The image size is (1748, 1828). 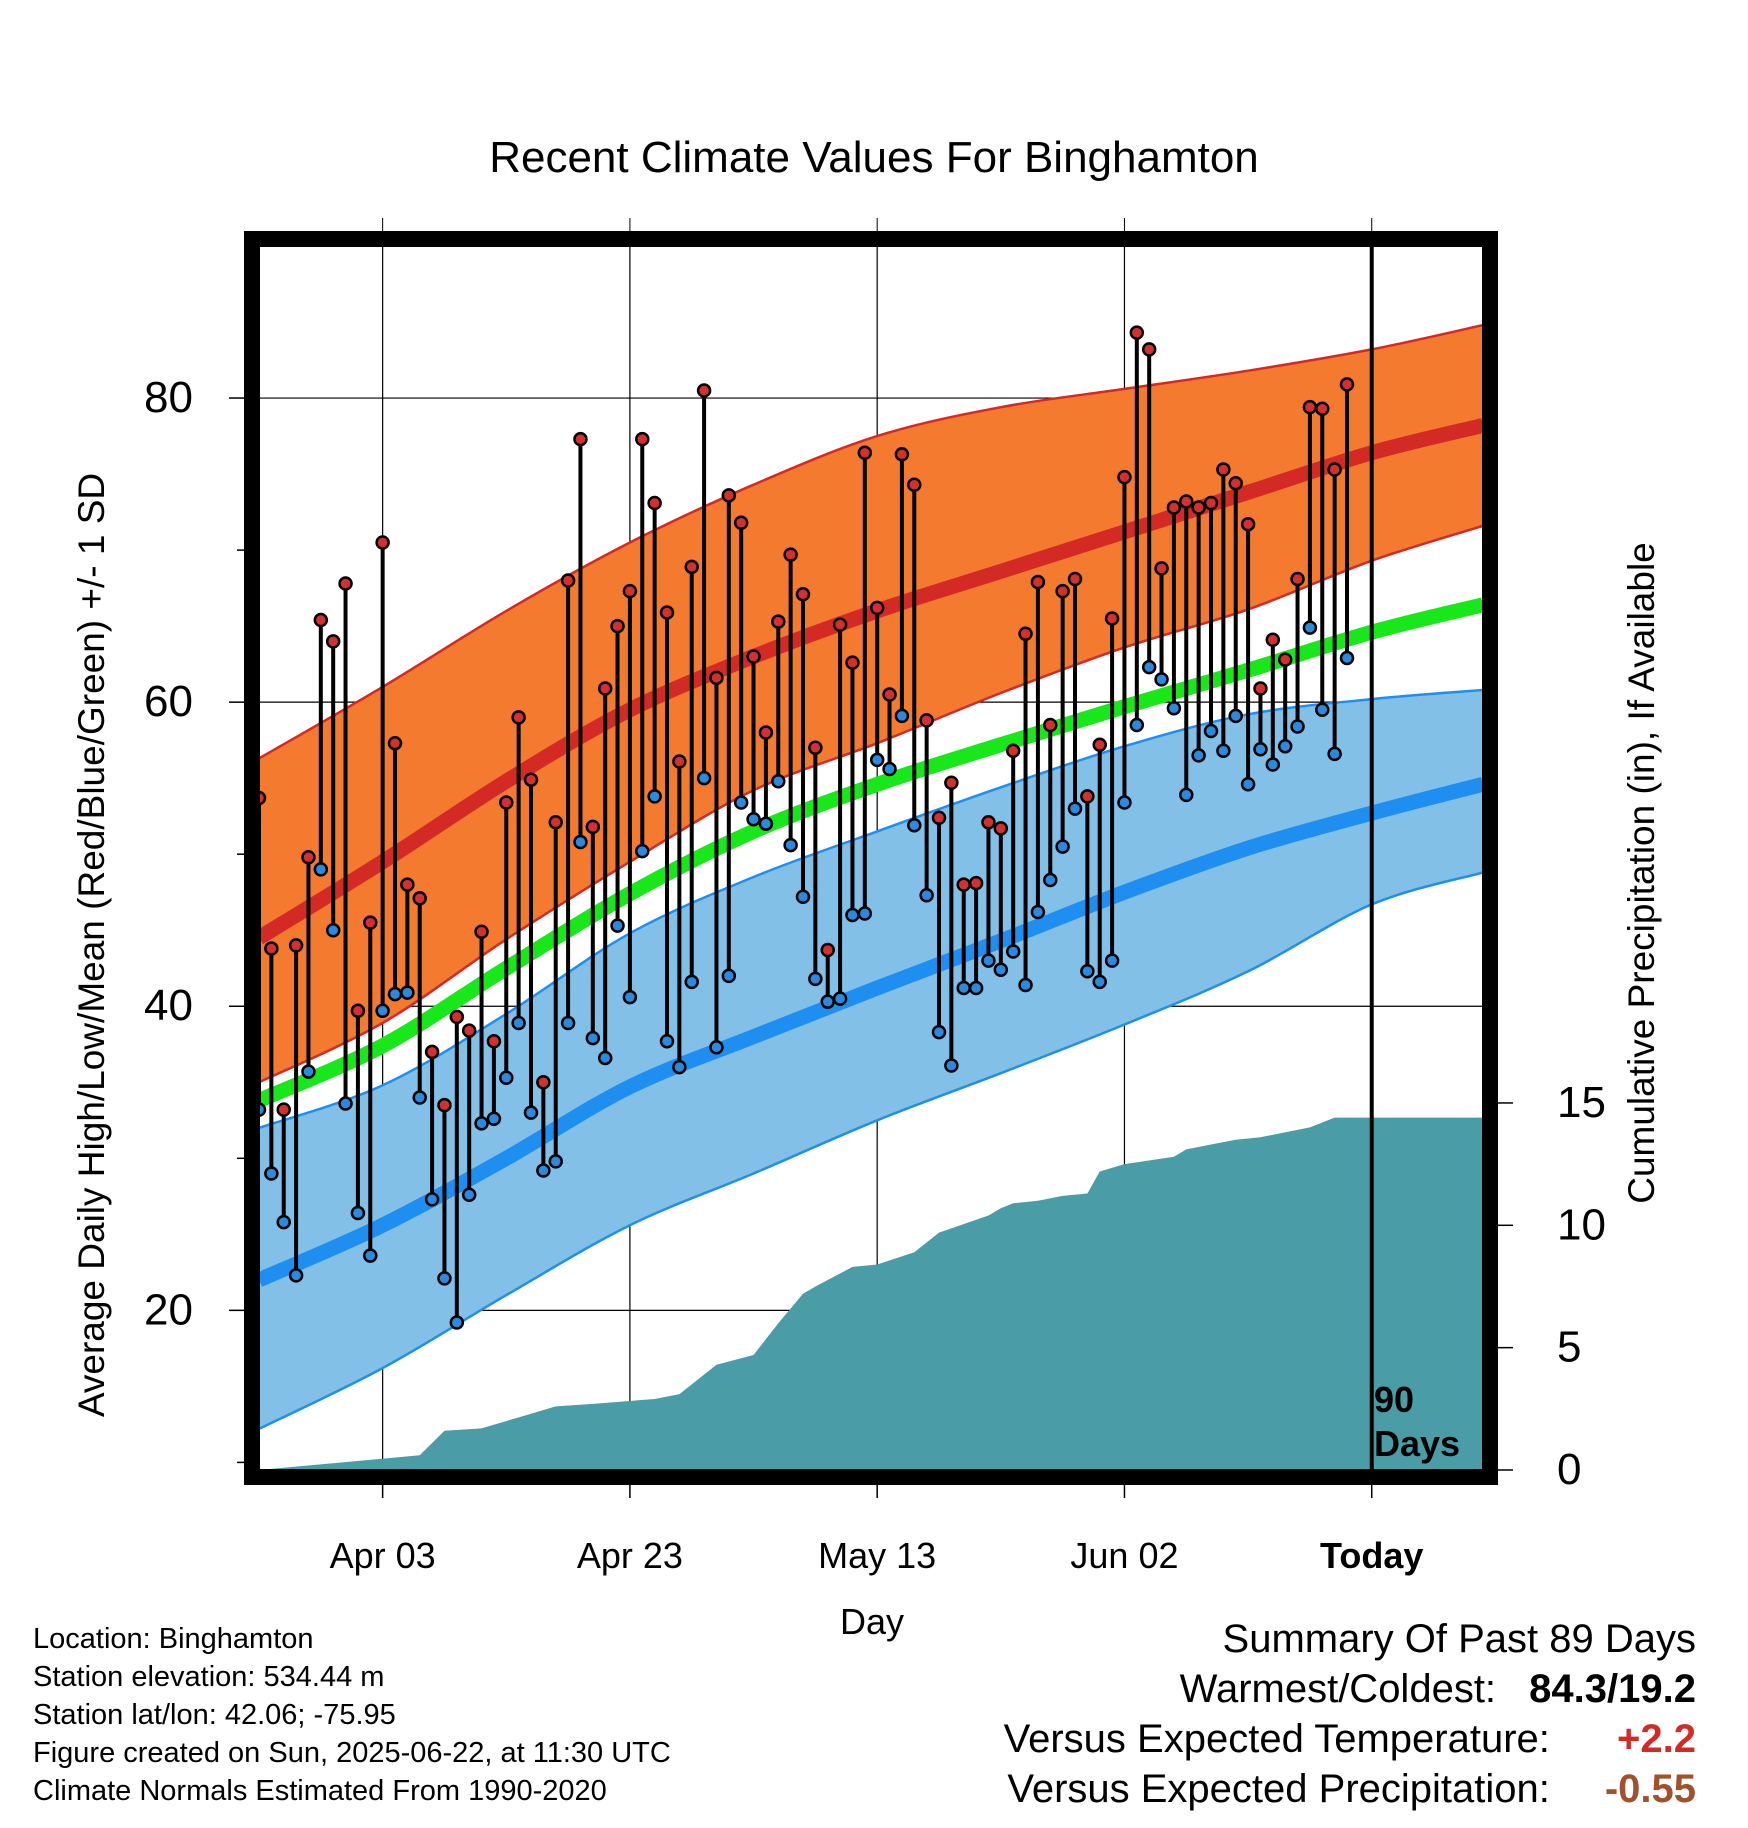 What do you see at coordinates (1371, 1555) in the screenshot?
I see `x-tick-label: Today` at bounding box center [1371, 1555].